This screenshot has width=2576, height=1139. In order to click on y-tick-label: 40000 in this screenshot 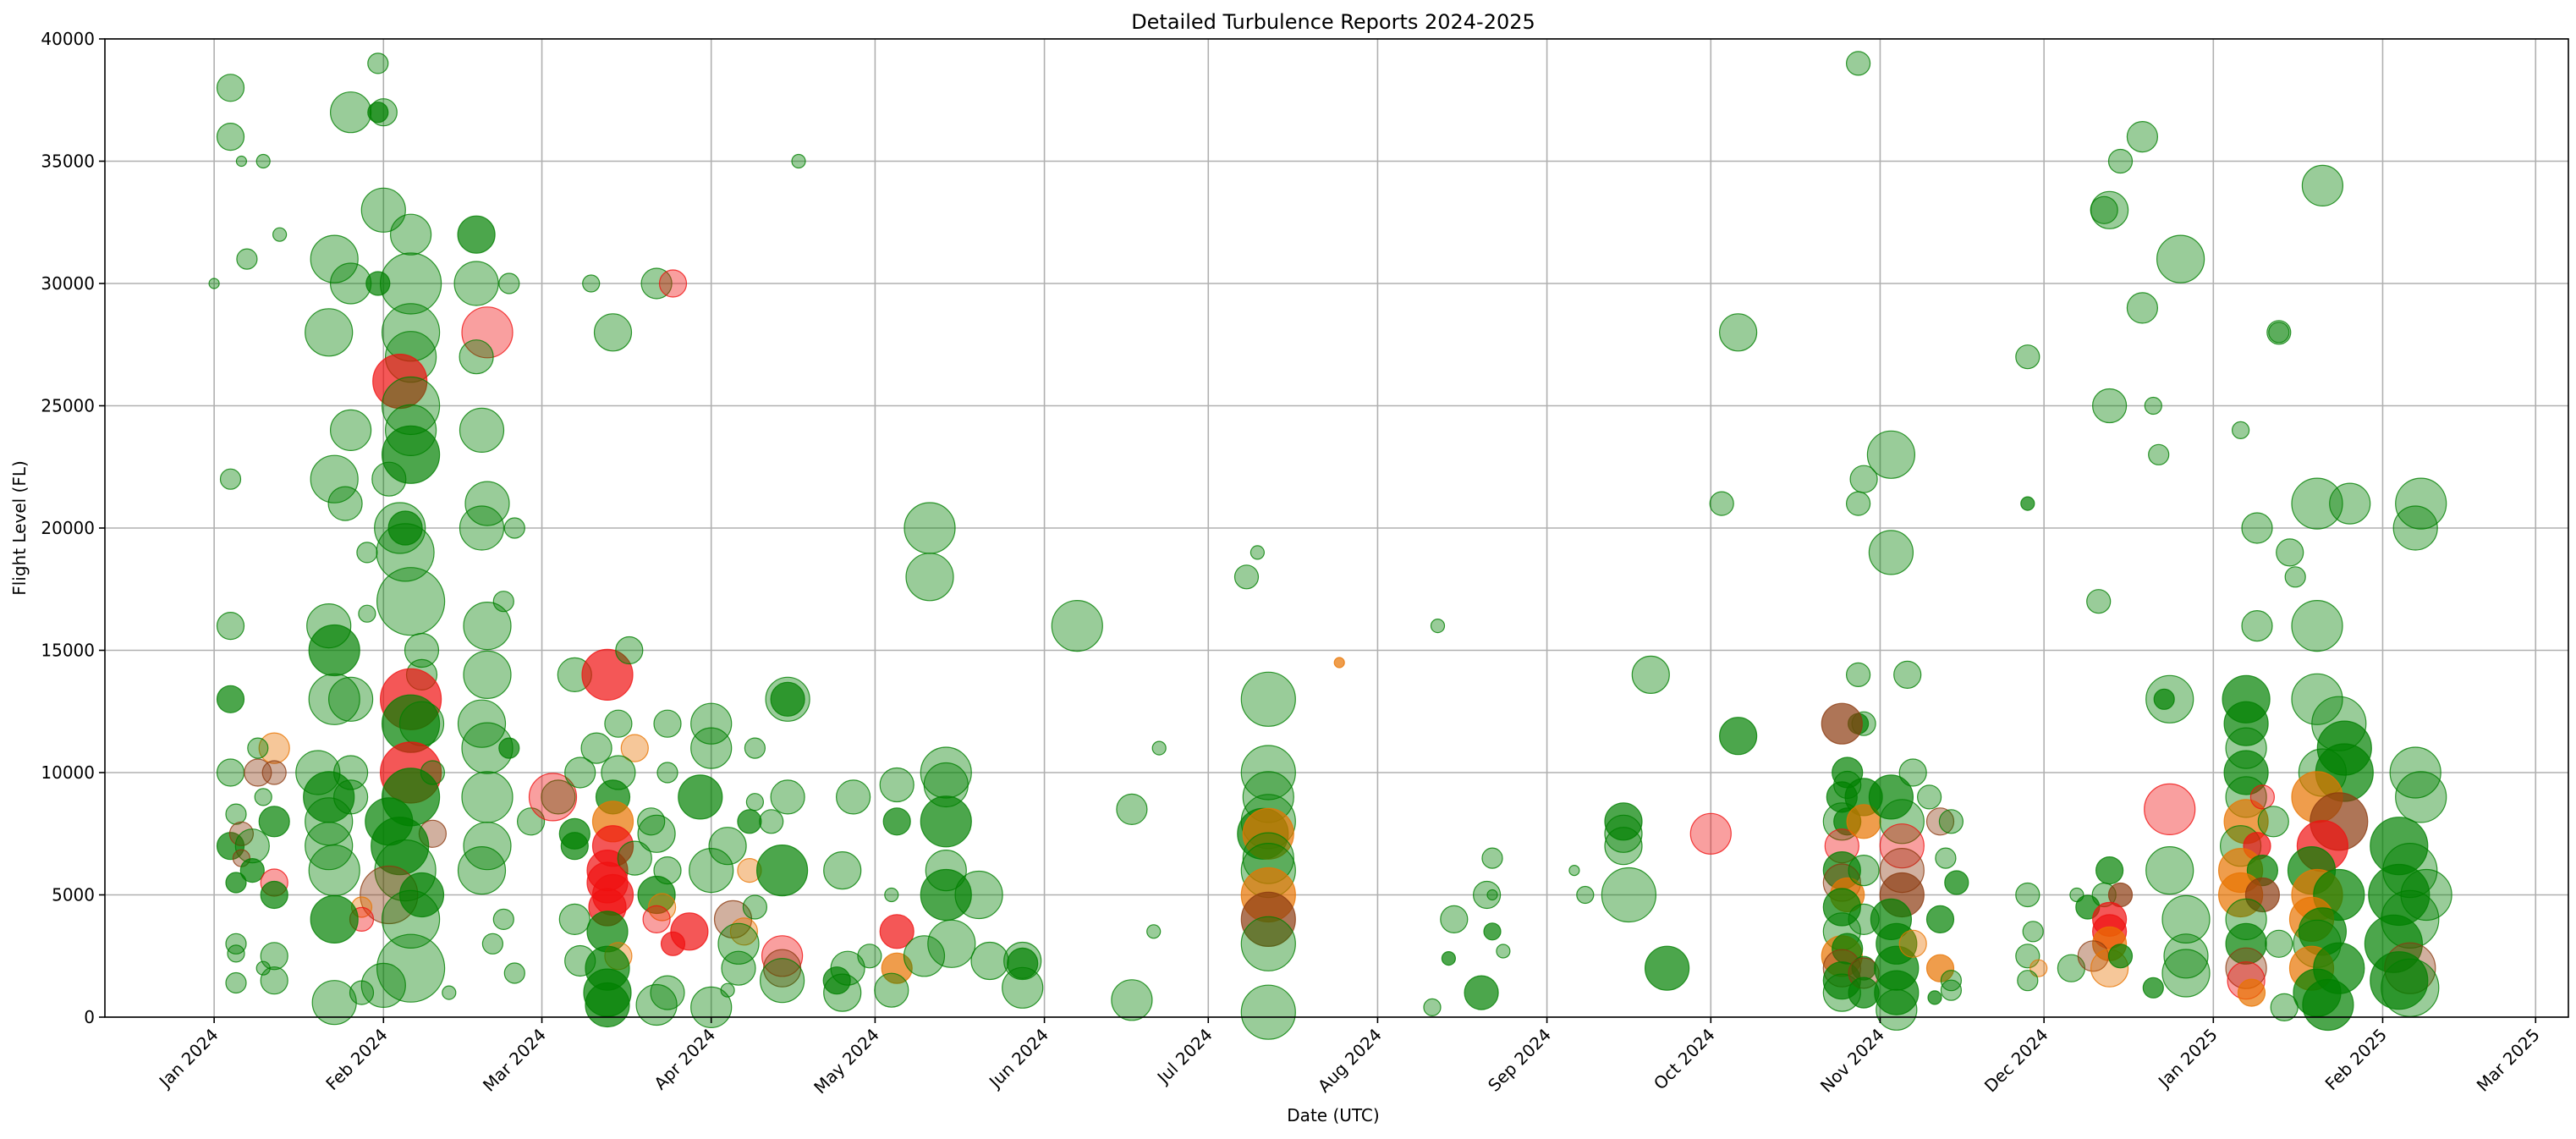, I will do `click(68, 39)`.